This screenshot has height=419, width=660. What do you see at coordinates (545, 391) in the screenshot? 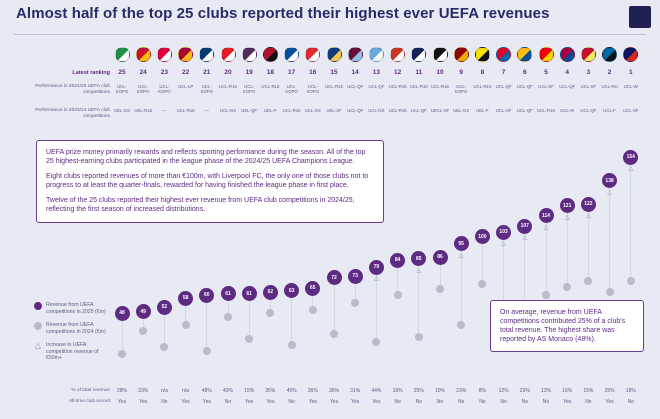
I see `pct-of-revenue-value: 12%` at bounding box center [545, 391].